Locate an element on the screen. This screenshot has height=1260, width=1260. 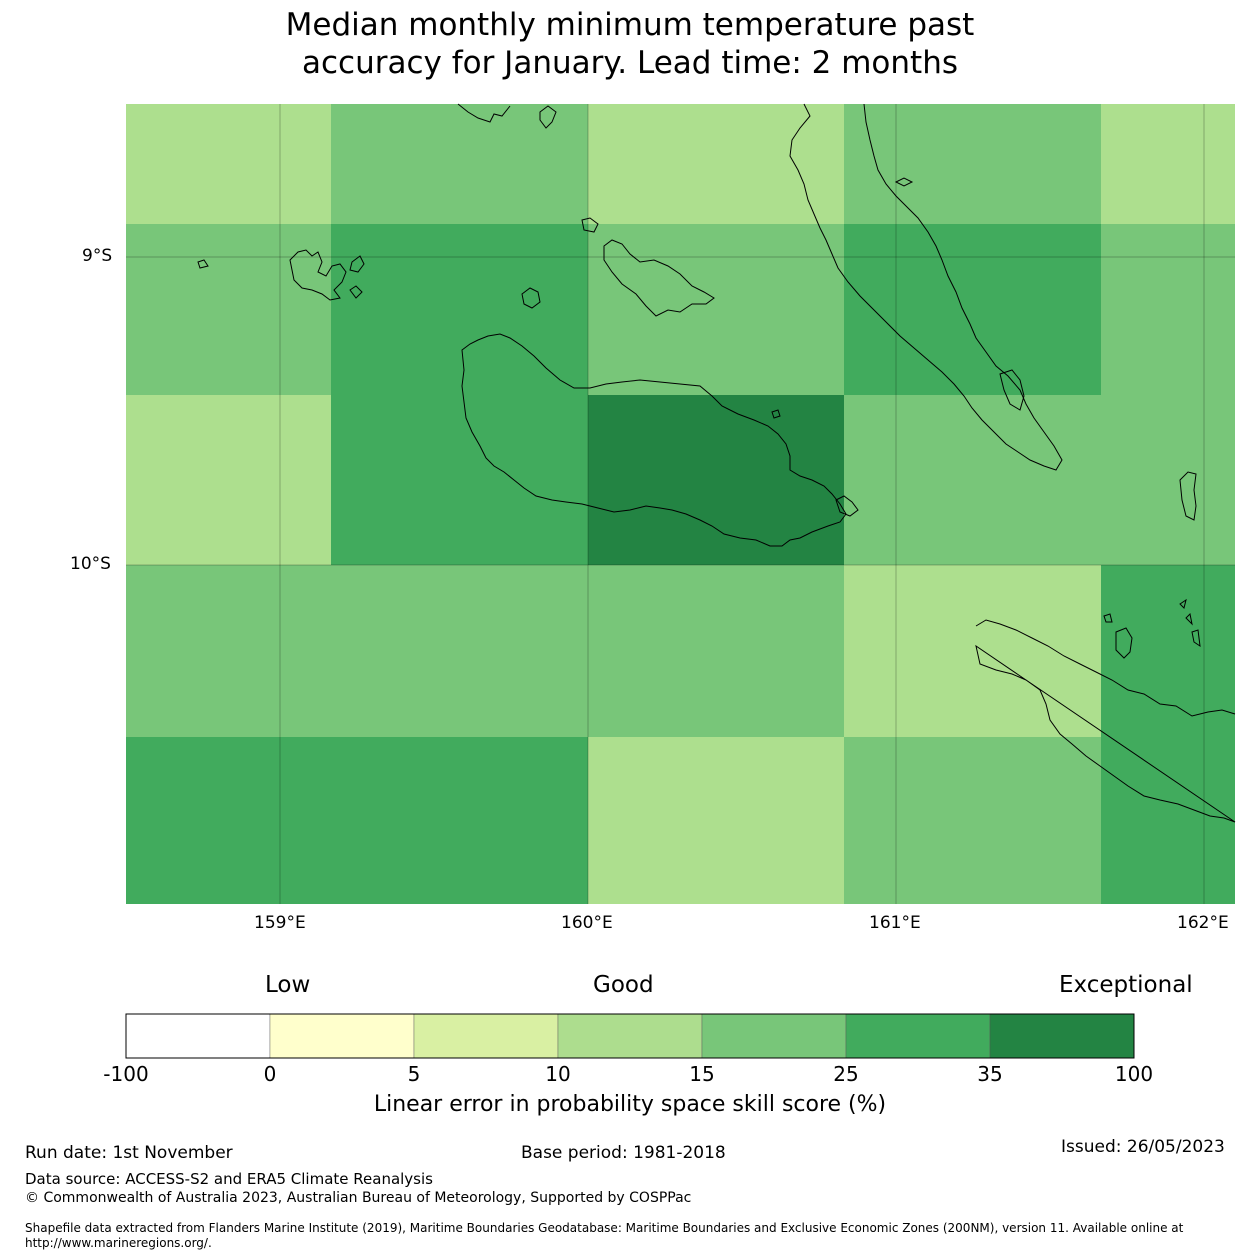
colorbar-tick-1: 0 is located at coordinates (270, 1074).